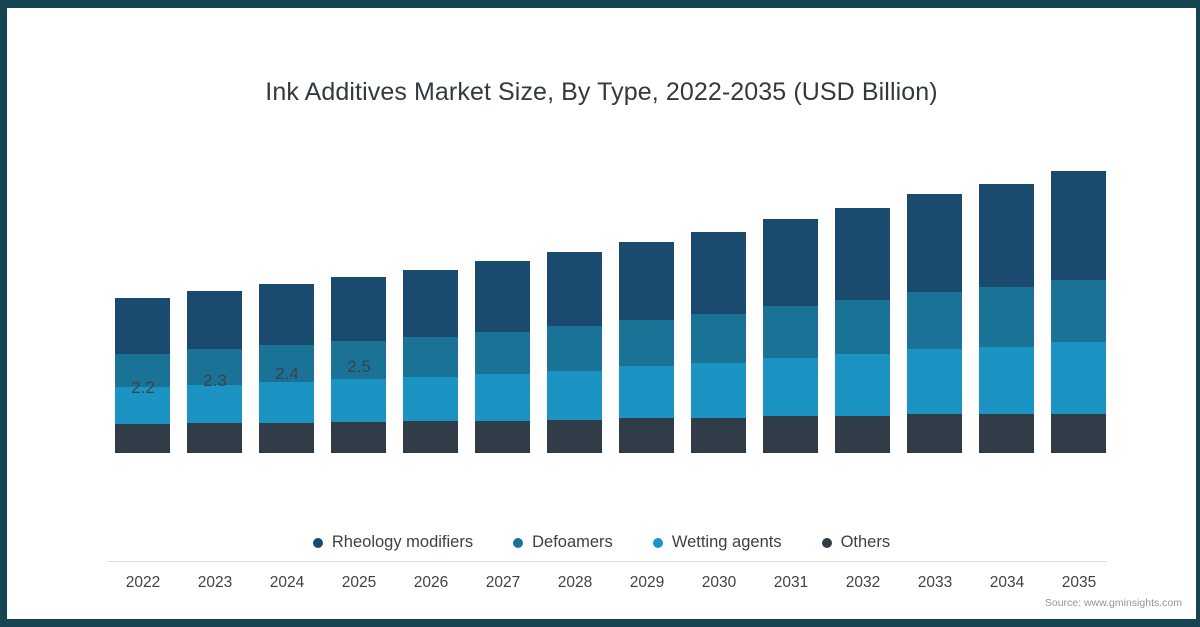 The height and width of the screenshot is (627, 1200). Describe the element at coordinates (607, 561) in the screenshot. I see `x-axis-line` at that location.